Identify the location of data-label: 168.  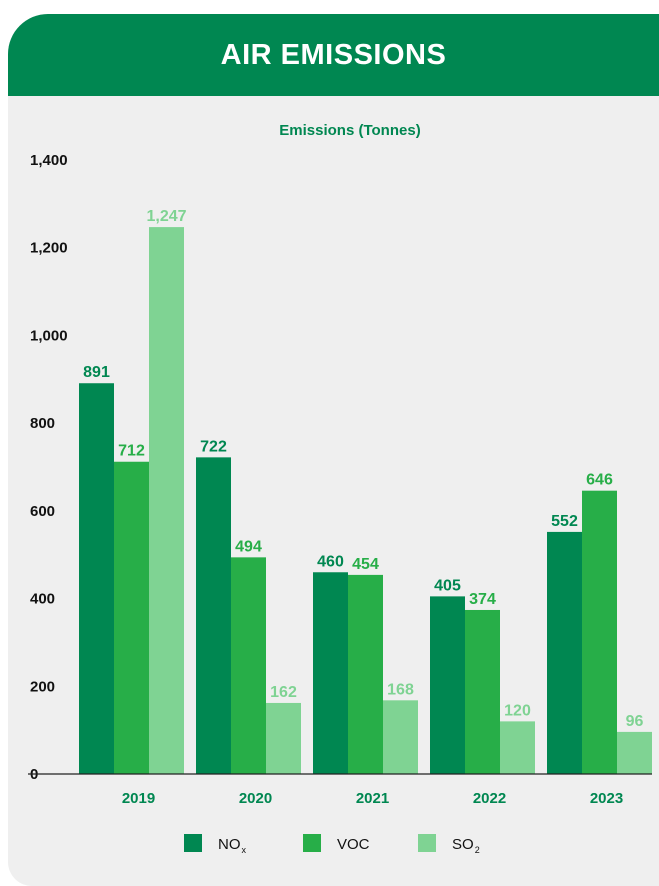
(400, 689).